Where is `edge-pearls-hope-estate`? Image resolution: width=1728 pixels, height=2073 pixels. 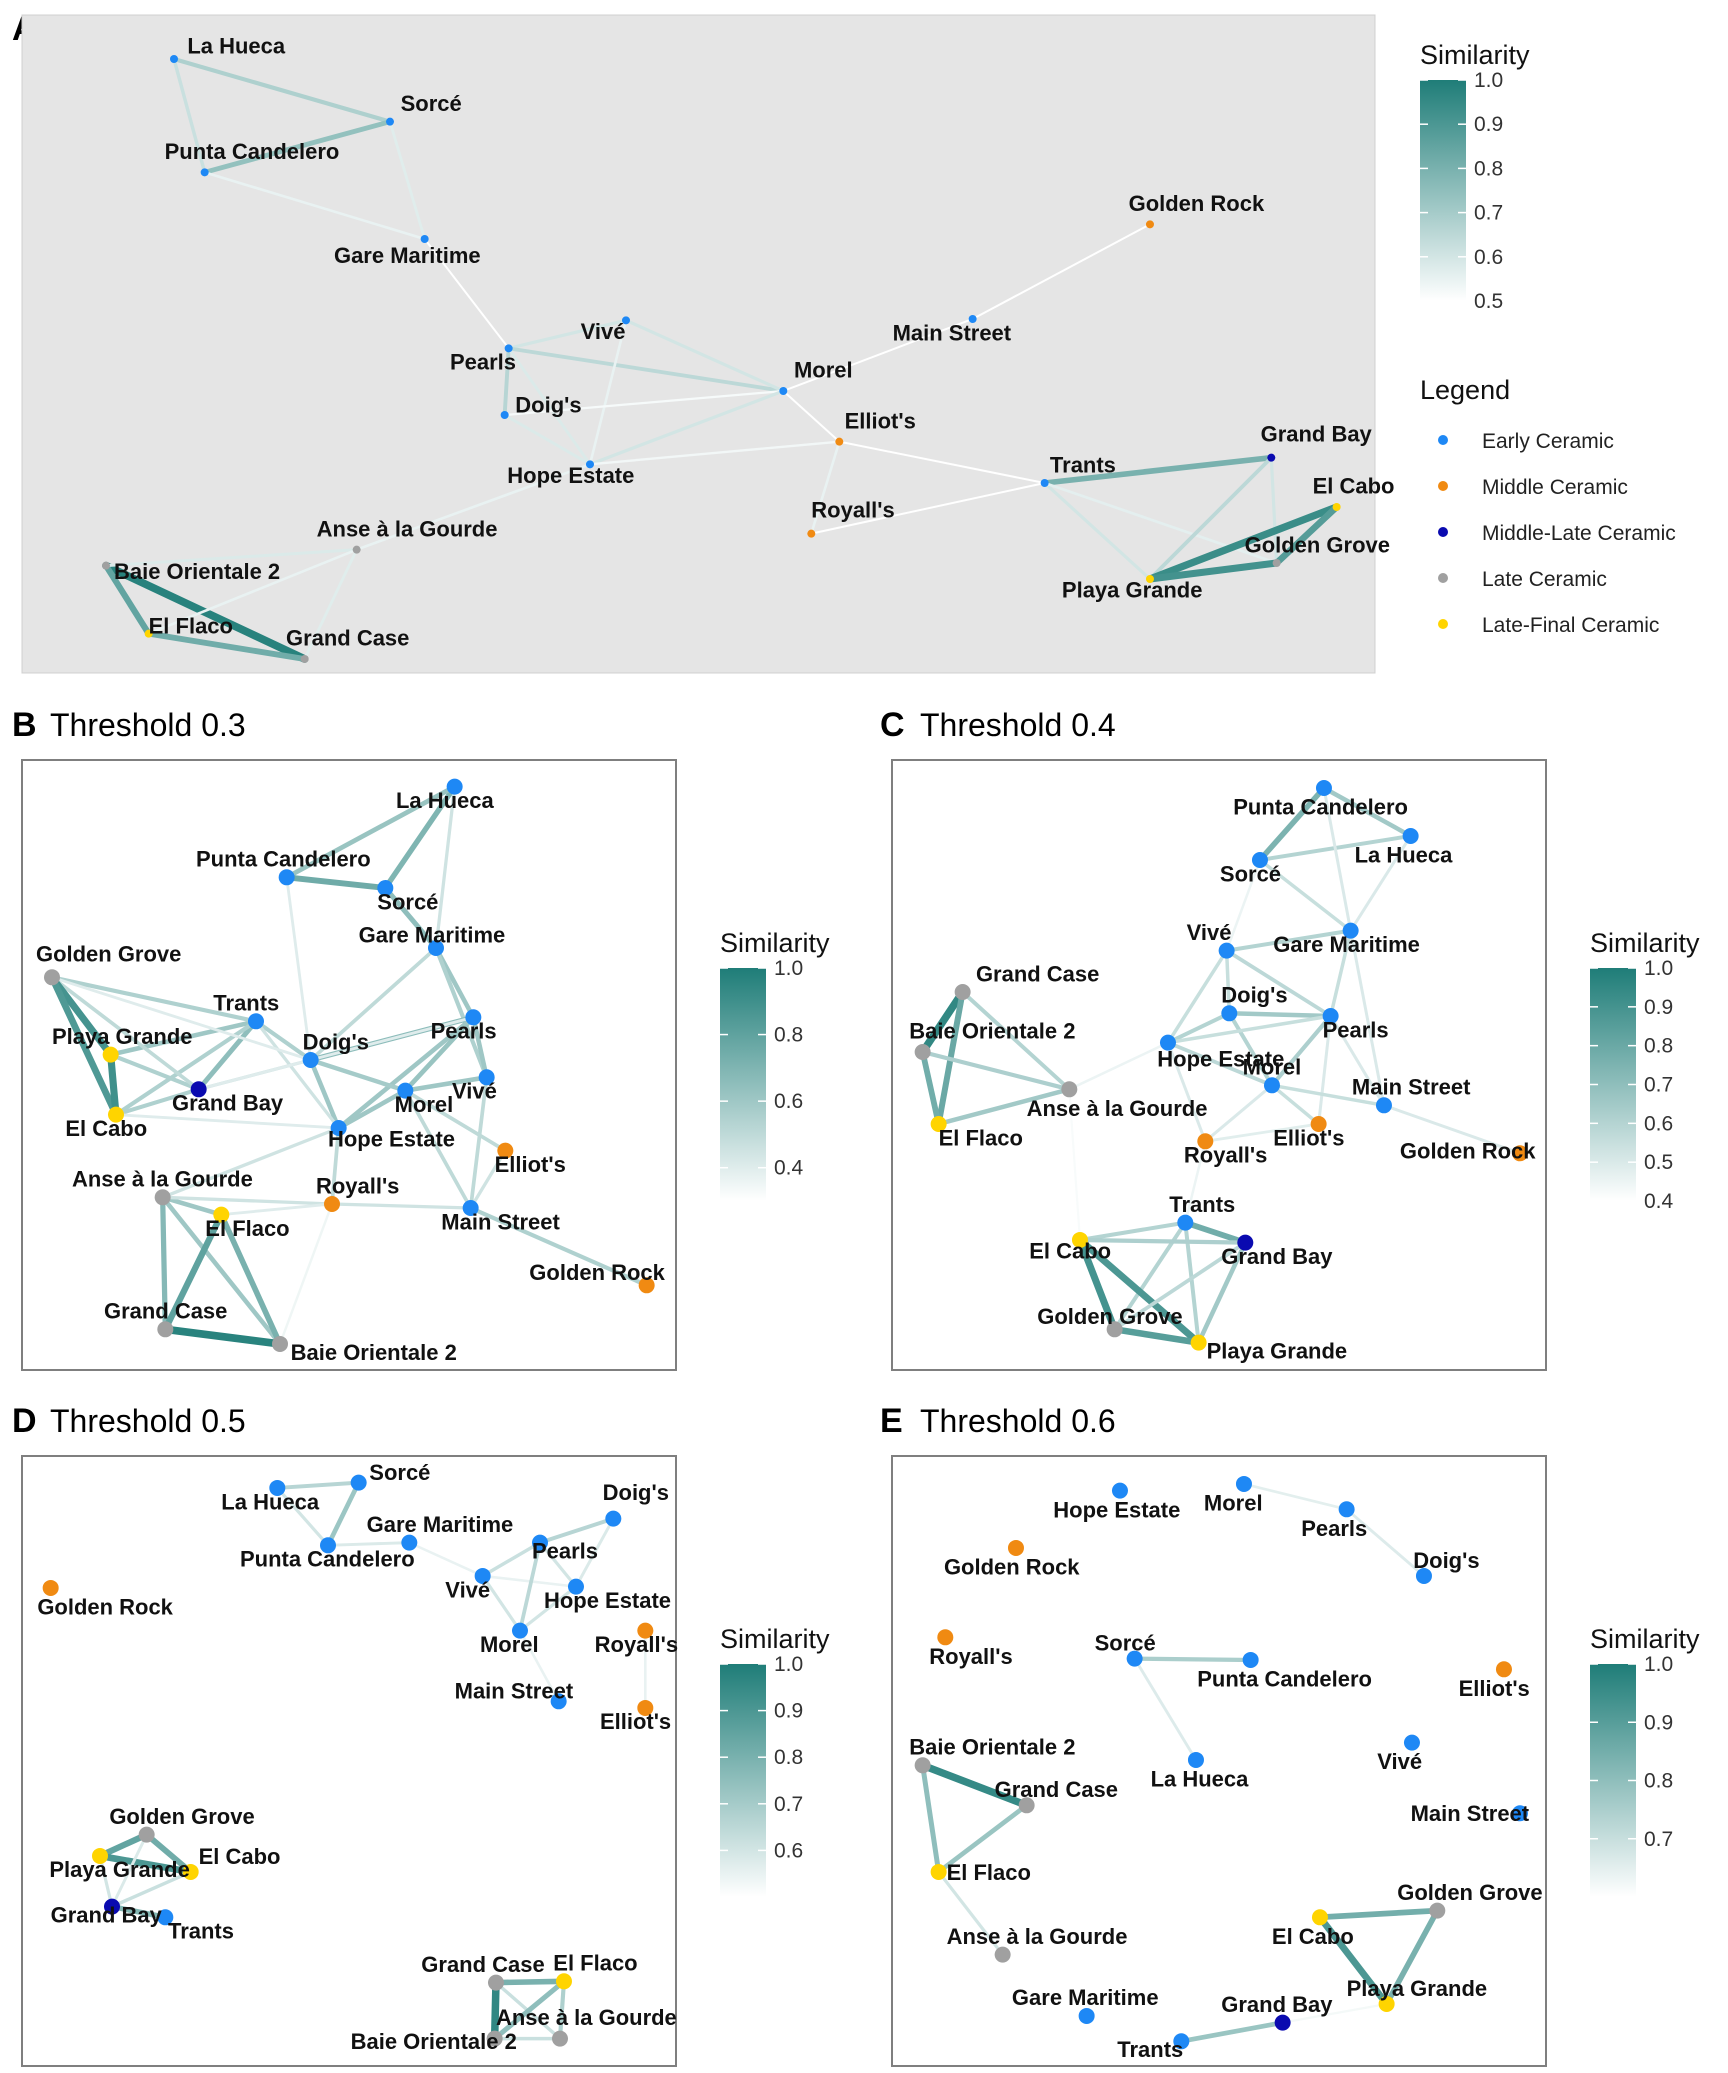
edge-pearls-hope-estate is located at coordinates (406, 1073).